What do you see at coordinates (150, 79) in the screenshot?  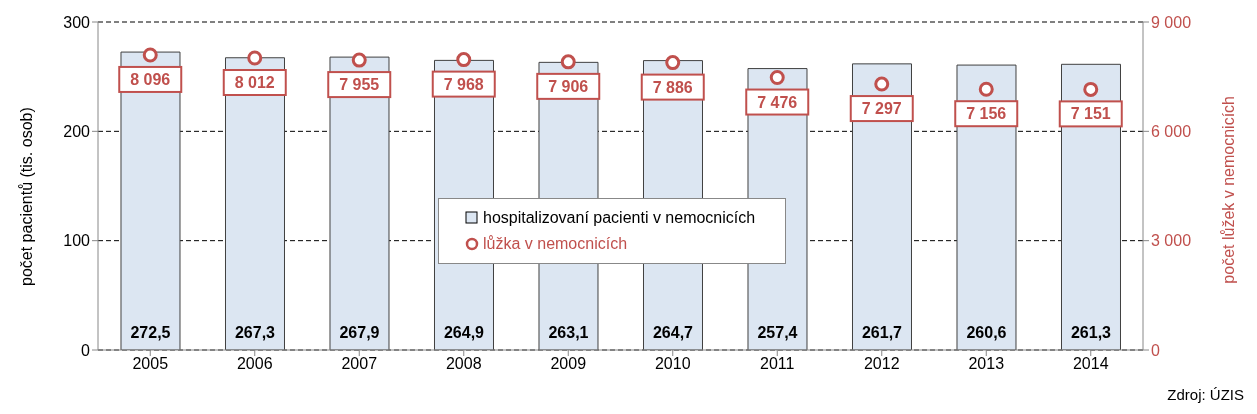 I see `data-label: 8 096` at bounding box center [150, 79].